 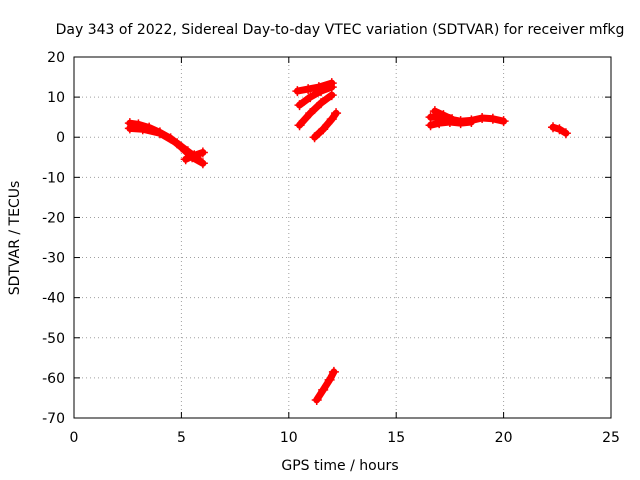 What do you see at coordinates (396, 438) in the screenshot?
I see `x-tick-label: 15` at bounding box center [396, 438].